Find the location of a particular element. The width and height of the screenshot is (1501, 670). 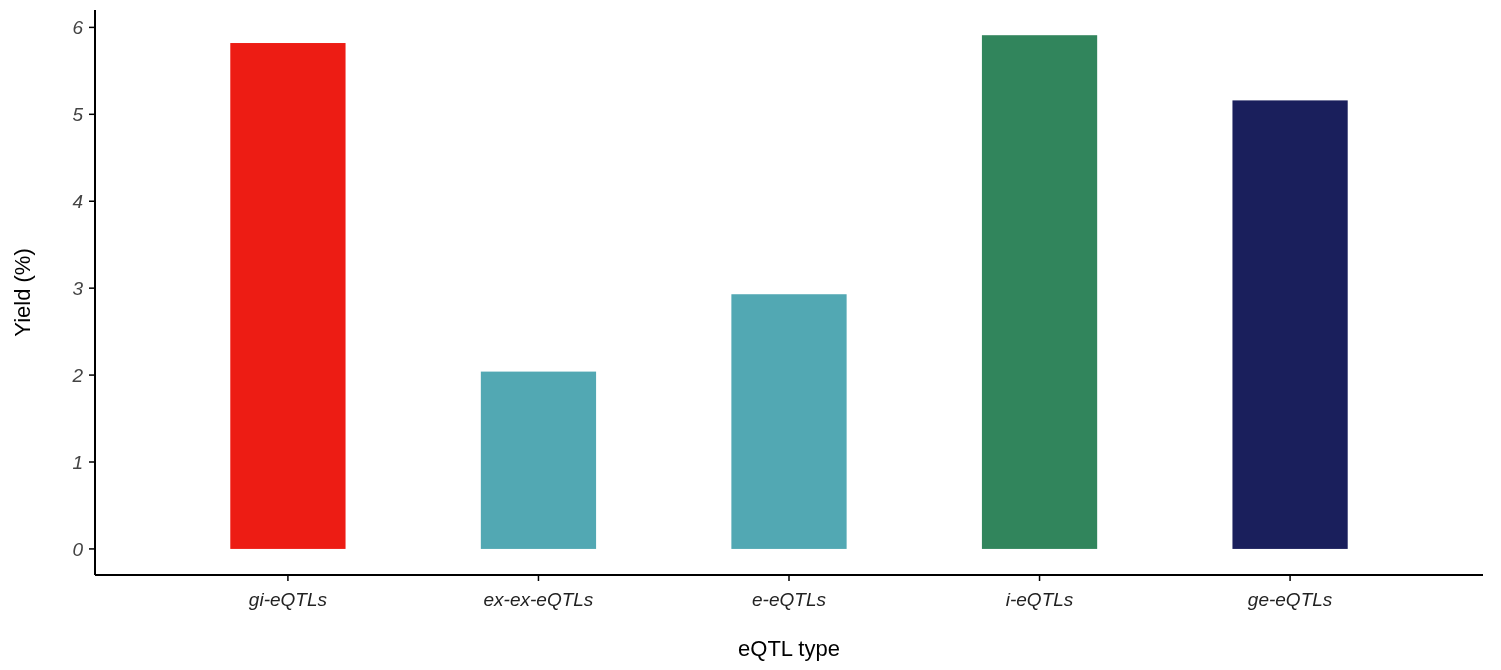

x-tick-label: gi-eQTLs is located at coordinates (288, 599).